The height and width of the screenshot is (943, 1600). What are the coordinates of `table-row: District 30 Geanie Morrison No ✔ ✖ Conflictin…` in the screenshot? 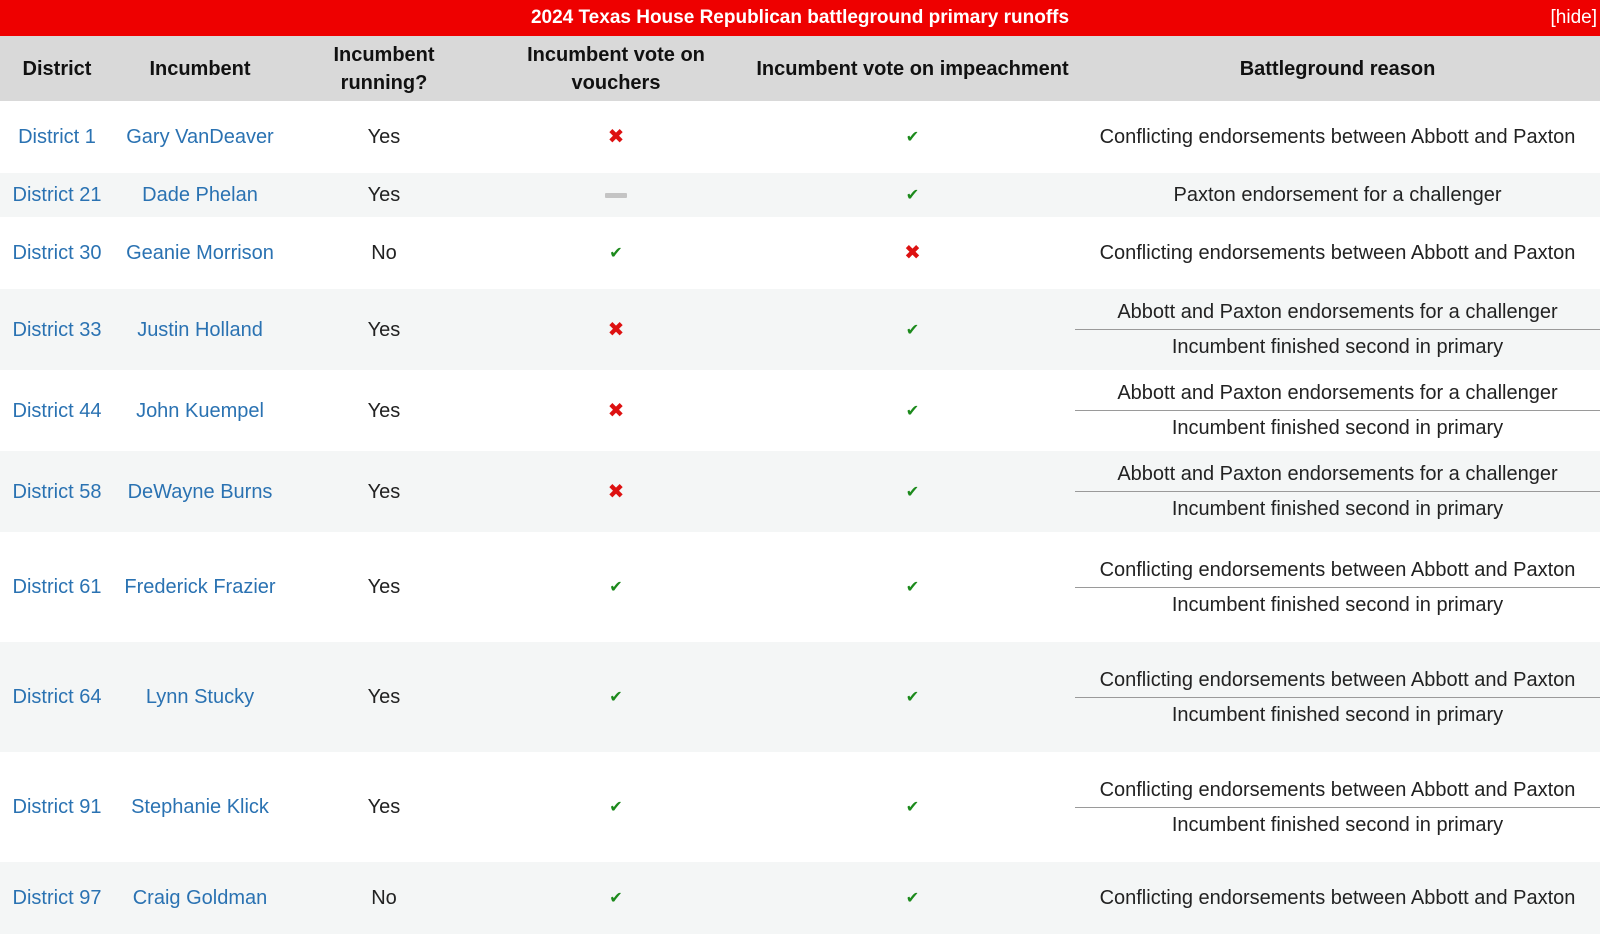 It's located at (800, 253).